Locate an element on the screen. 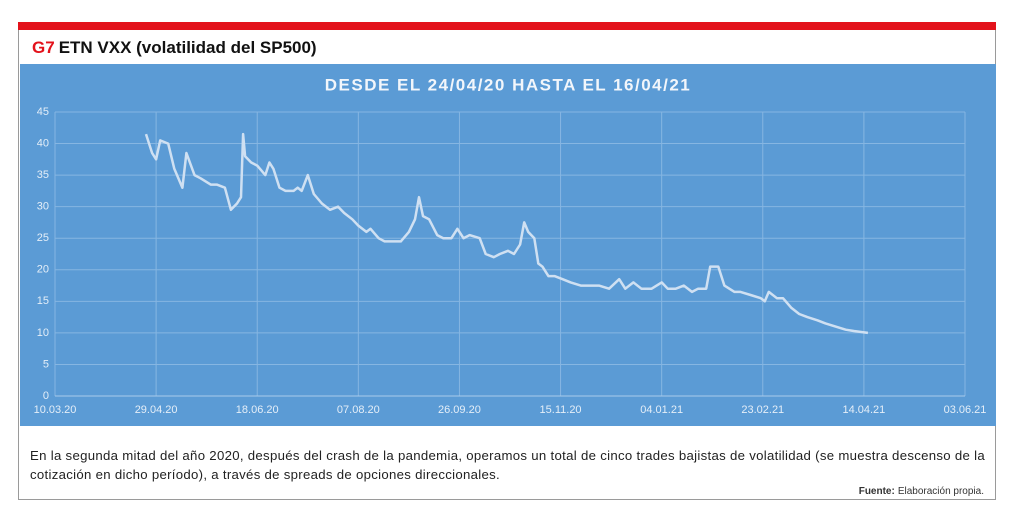 Image resolution: width=1024 pixels, height=516 pixels. source: Fuente: Elaboración propia. is located at coordinates (921, 491).